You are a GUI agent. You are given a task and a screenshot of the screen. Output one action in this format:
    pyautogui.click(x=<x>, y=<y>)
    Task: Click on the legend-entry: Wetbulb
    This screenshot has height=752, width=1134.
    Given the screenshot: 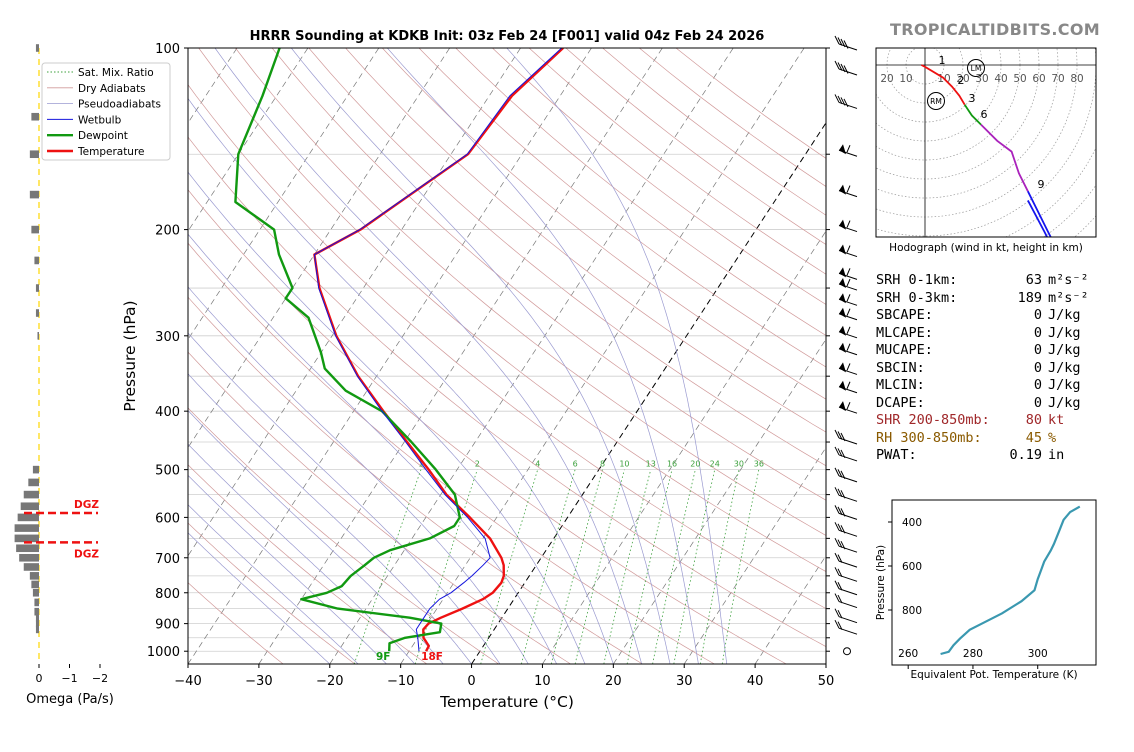 What is the action you would take?
    pyautogui.click(x=100, y=120)
    